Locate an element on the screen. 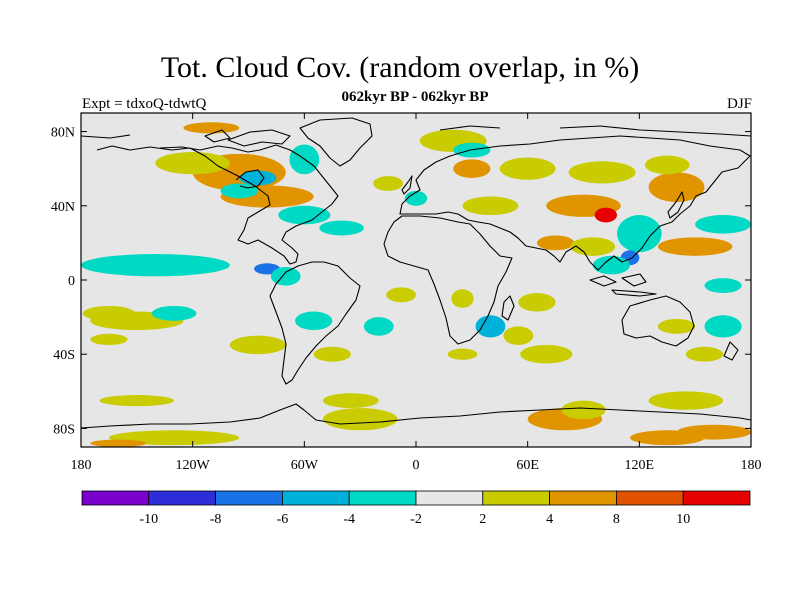 The image size is (800, 600). x-tick-label: 60E is located at coordinates (527, 465).